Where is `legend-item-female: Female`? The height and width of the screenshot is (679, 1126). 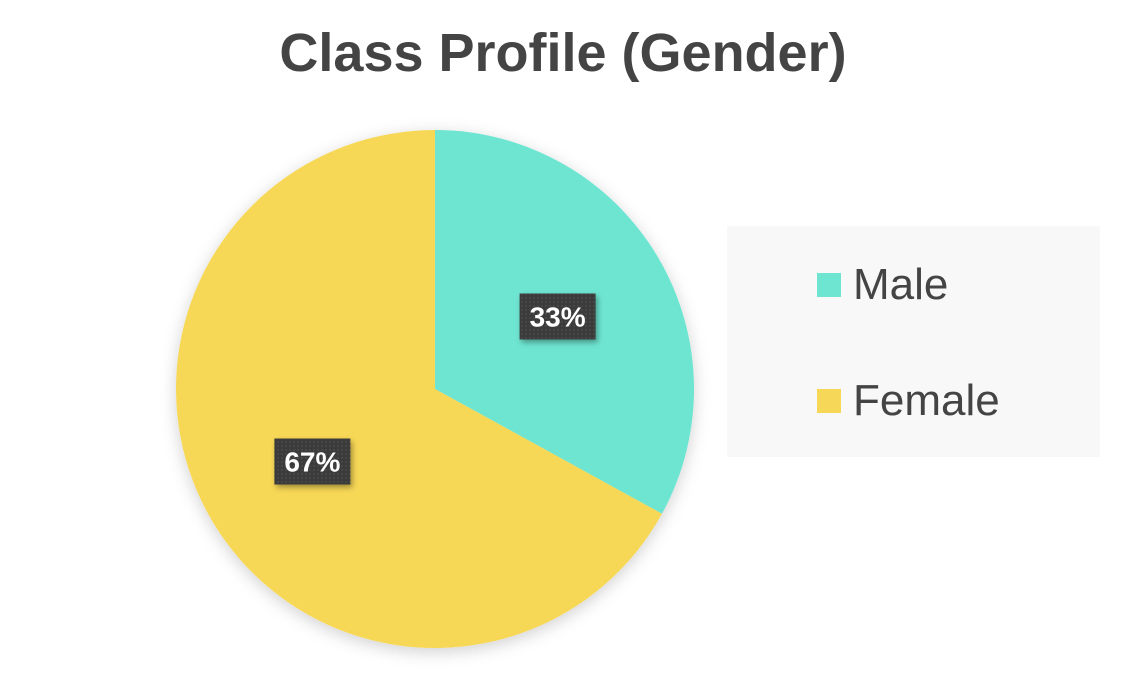 legend-item-female: Female is located at coordinates (908, 401).